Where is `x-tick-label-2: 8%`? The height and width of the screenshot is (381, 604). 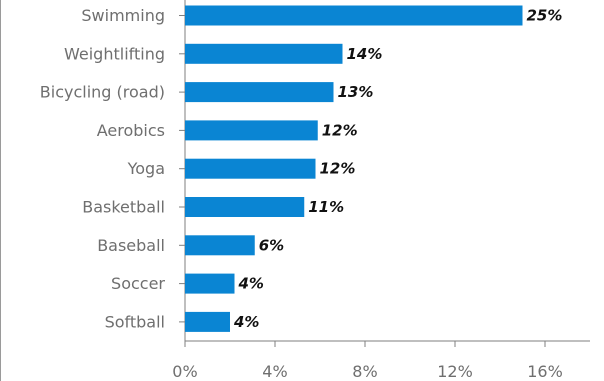
x-tick-label-2: 8% is located at coordinates (364, 371).